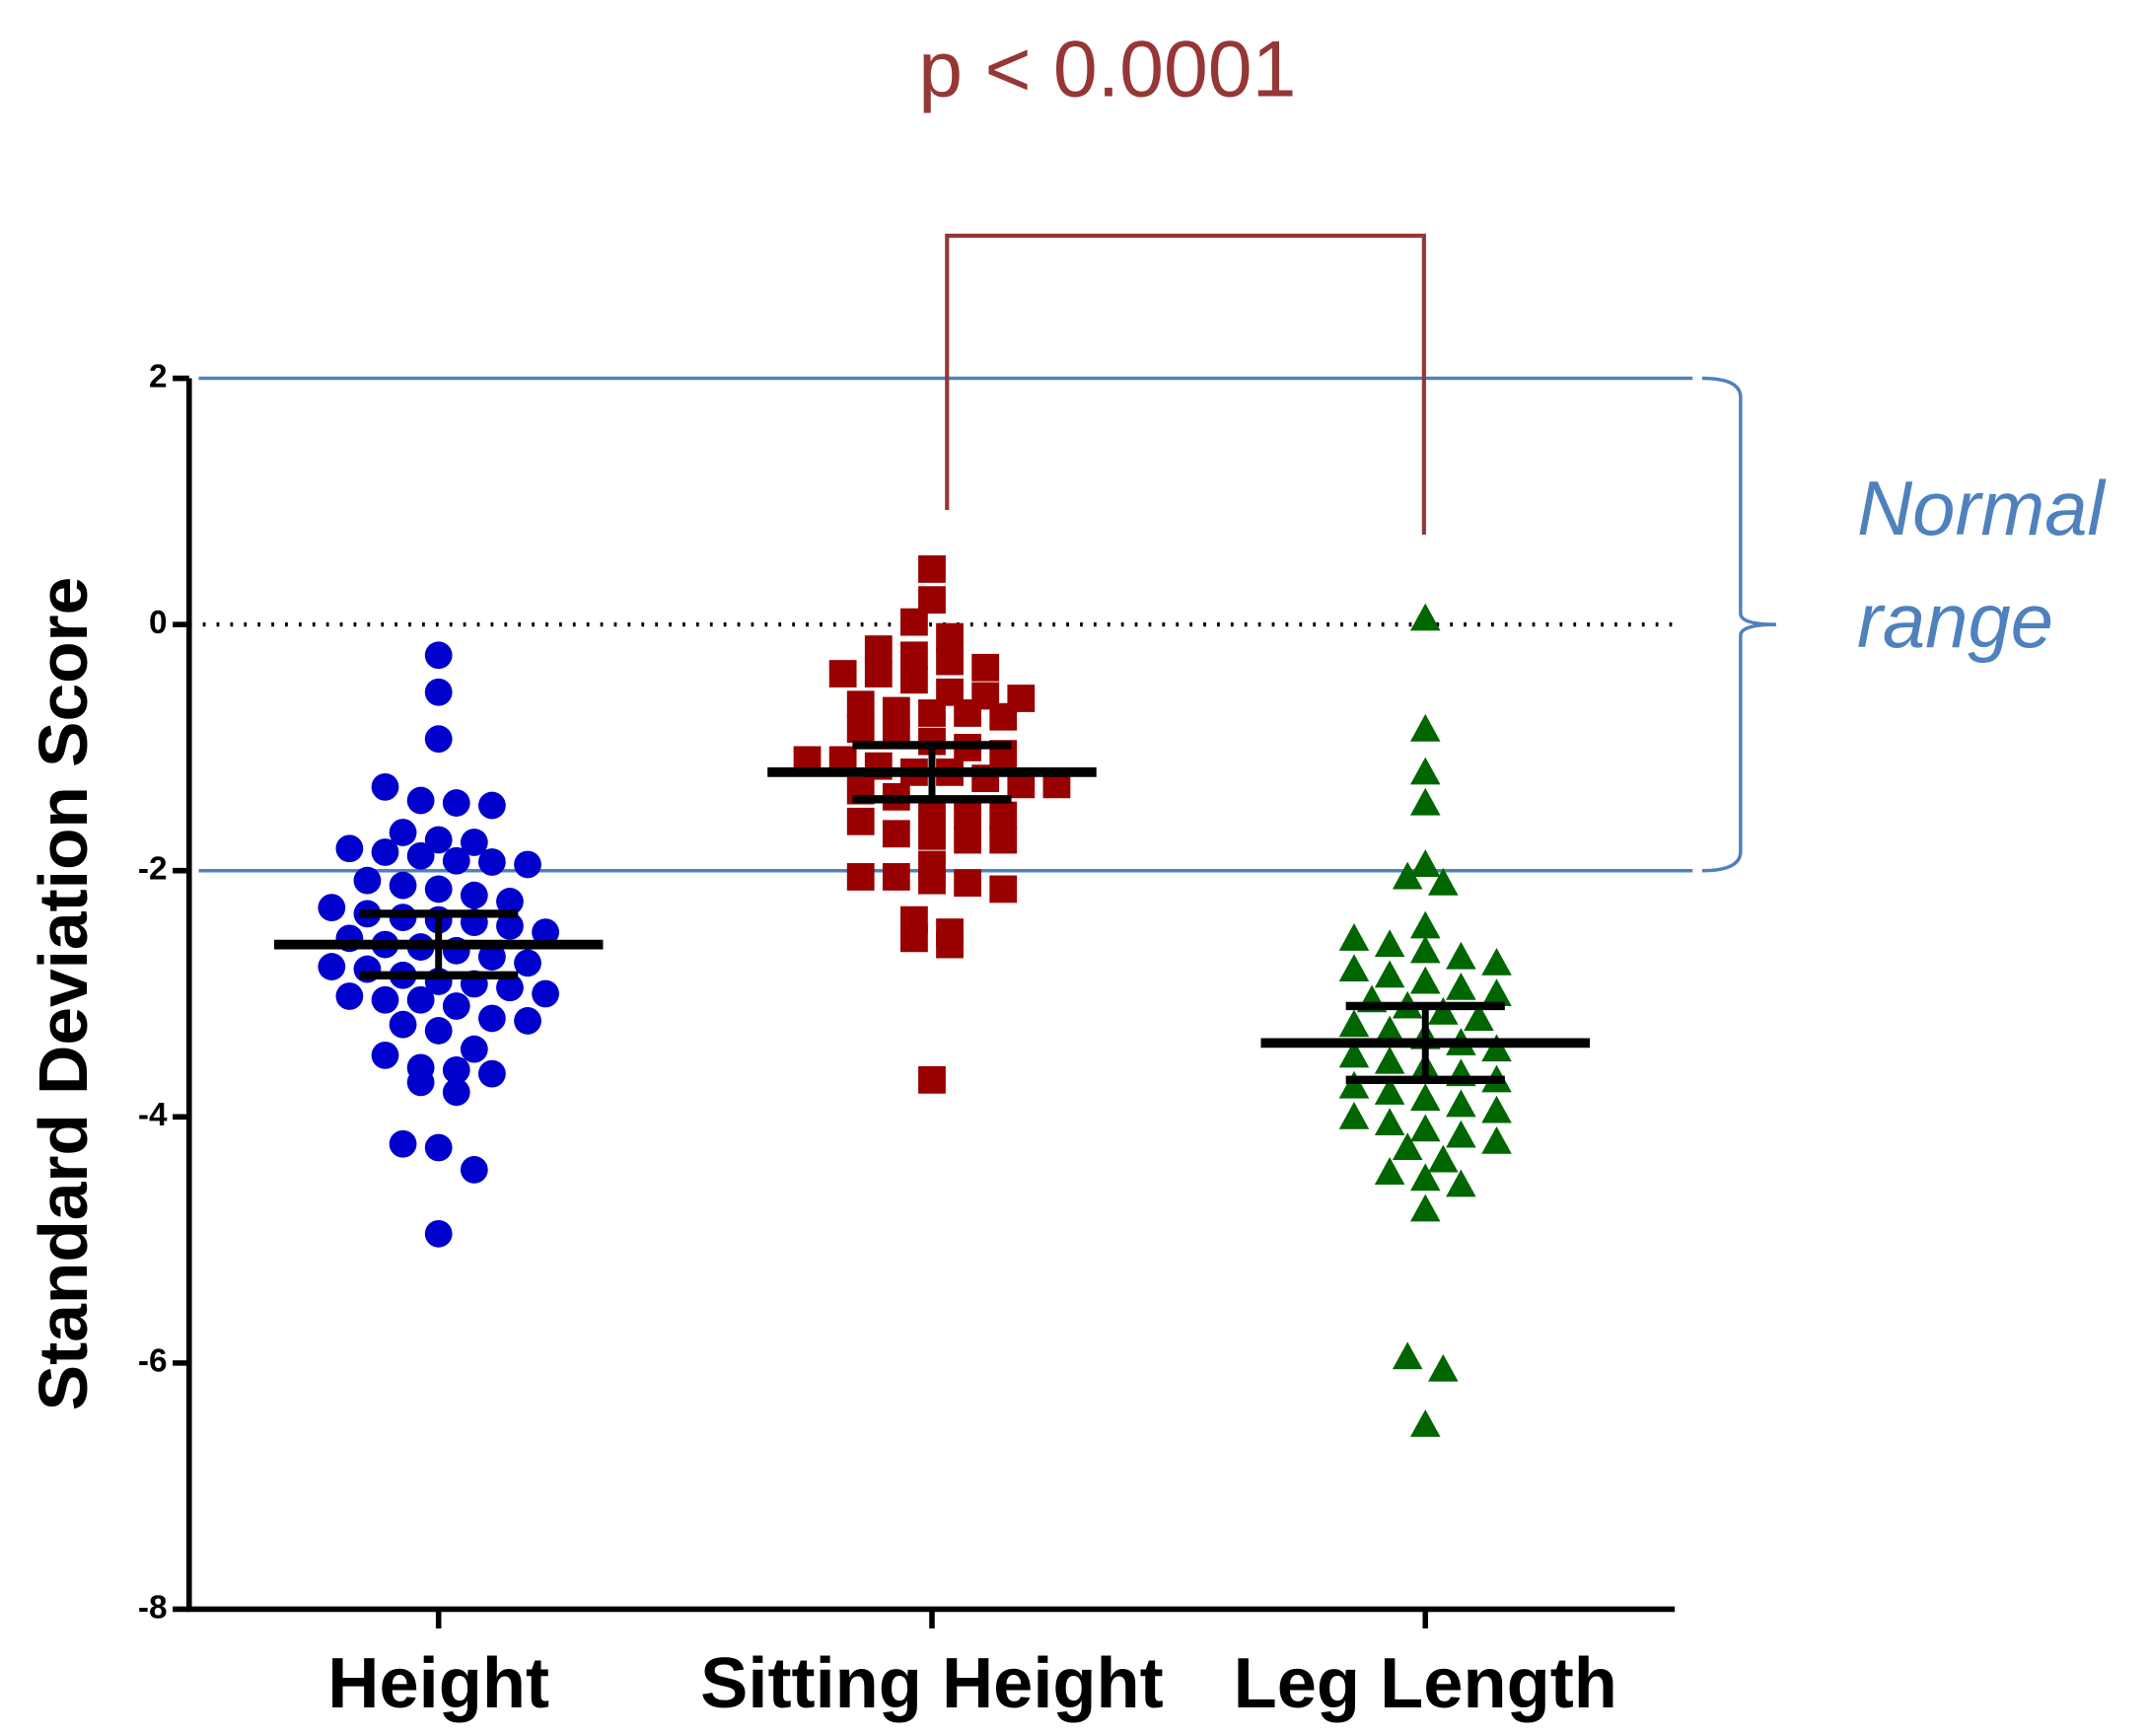 Image resolution: width=2149 pixels, height=1736 pixels. What do you see at coordinates (153, 1115) in the screenshot?
I see `y-tick-label: -4` at bounding box center [153, 1115].